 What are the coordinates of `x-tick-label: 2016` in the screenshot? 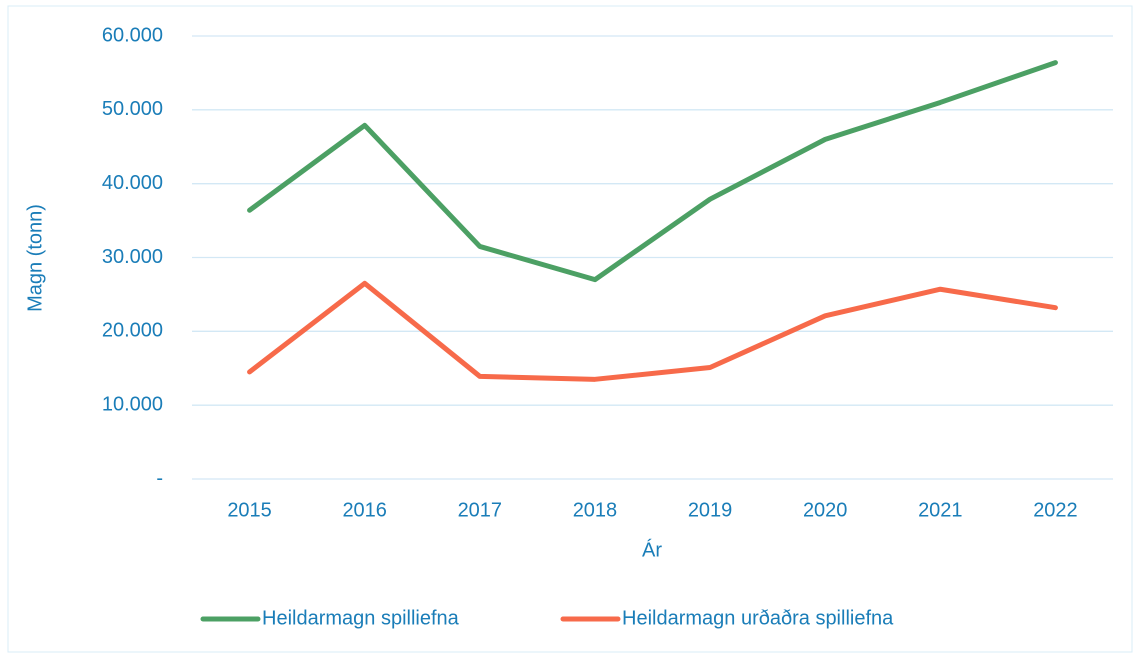 It's located at (364, 510).